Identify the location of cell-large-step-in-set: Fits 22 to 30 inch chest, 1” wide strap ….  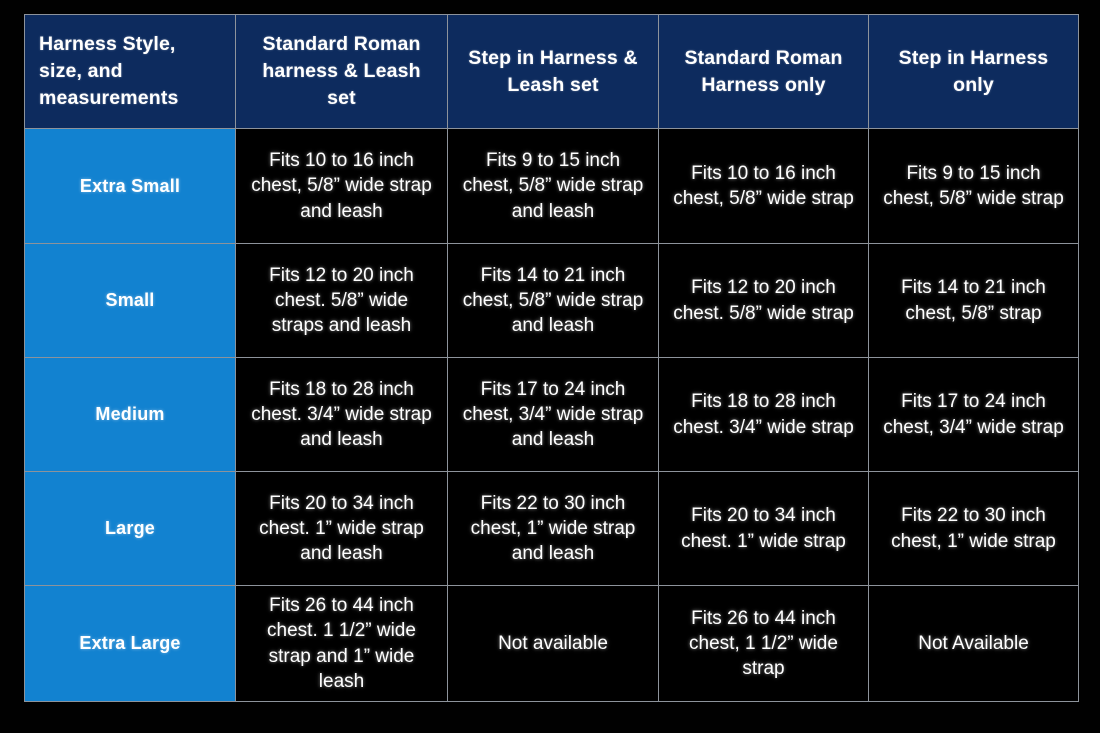
(553, 528).